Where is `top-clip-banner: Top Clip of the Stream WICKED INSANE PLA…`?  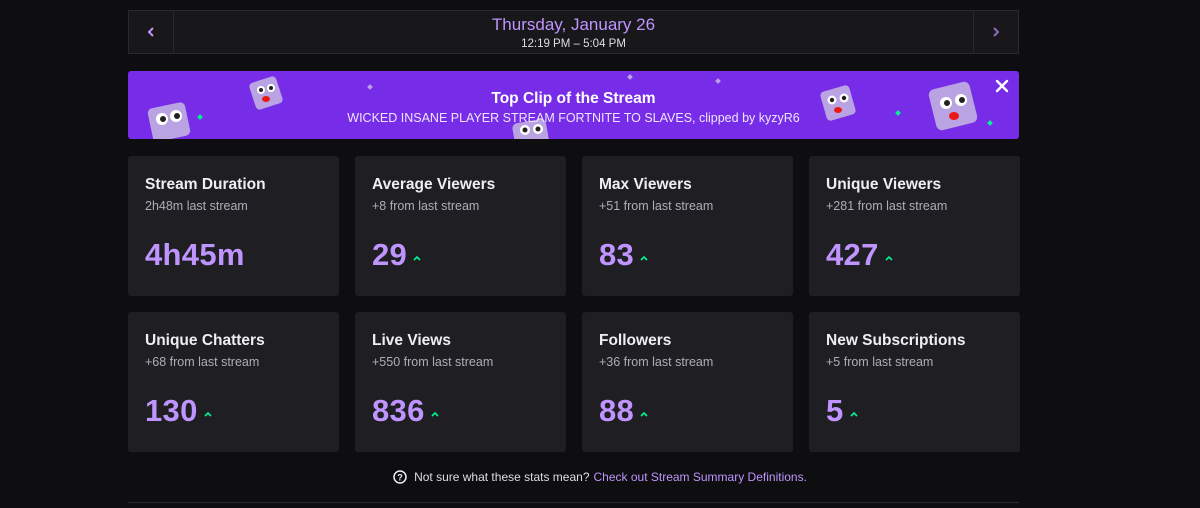
top-clip-banner: Top Clip of the Stream WICKED INSANE PLA… is located at coordinates (573, 105).